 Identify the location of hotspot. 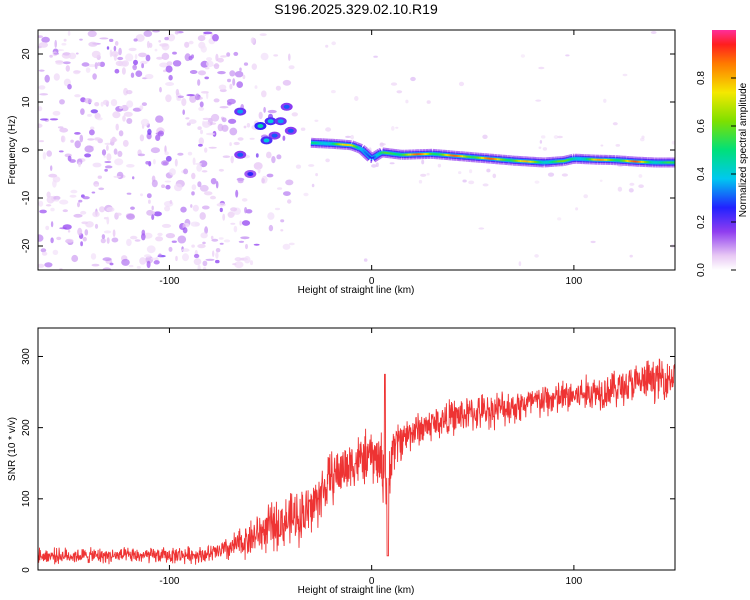
(240, 154).